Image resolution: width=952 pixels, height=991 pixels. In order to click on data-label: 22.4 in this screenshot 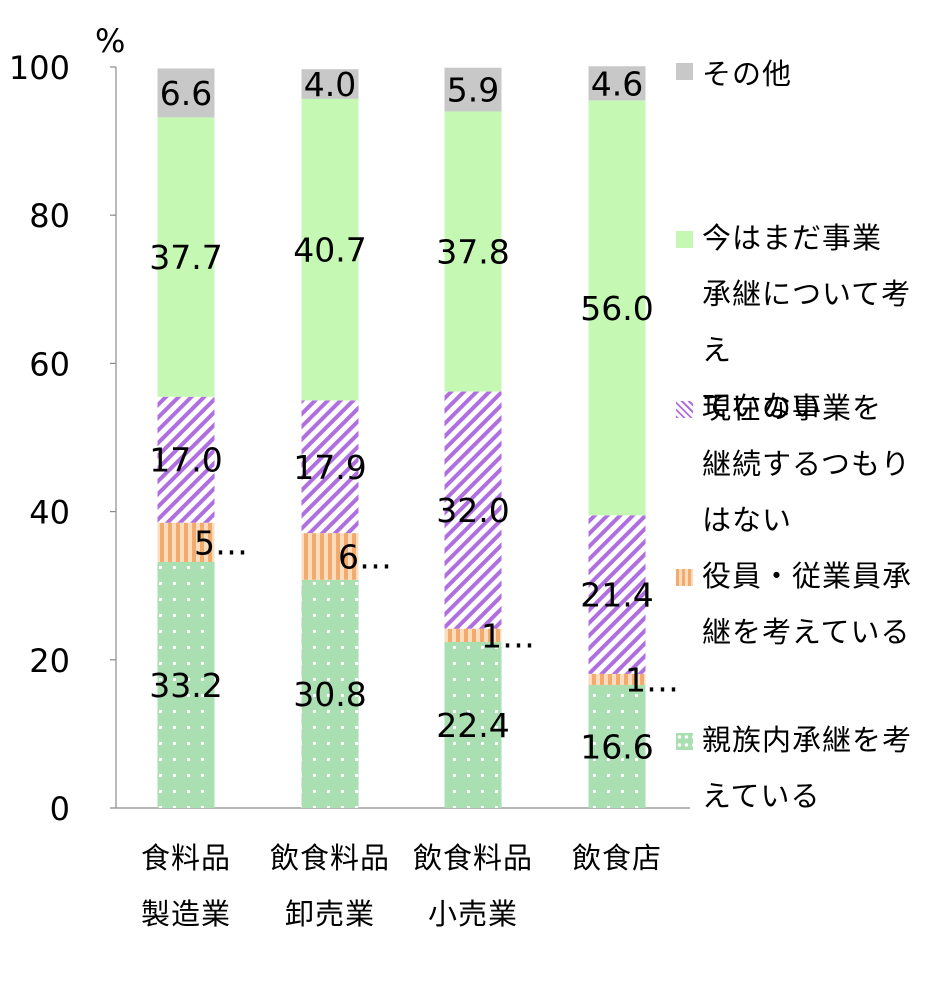, I will do `click(472, 725)`.